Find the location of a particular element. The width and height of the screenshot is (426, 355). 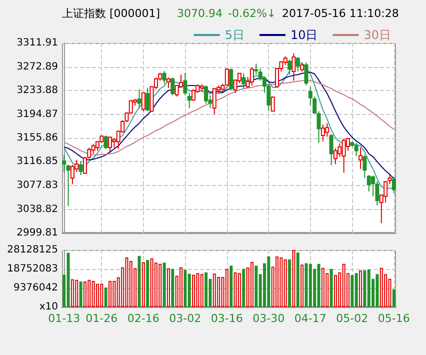

x-tick-label: 05-16 is located at coordinates (394, 318).